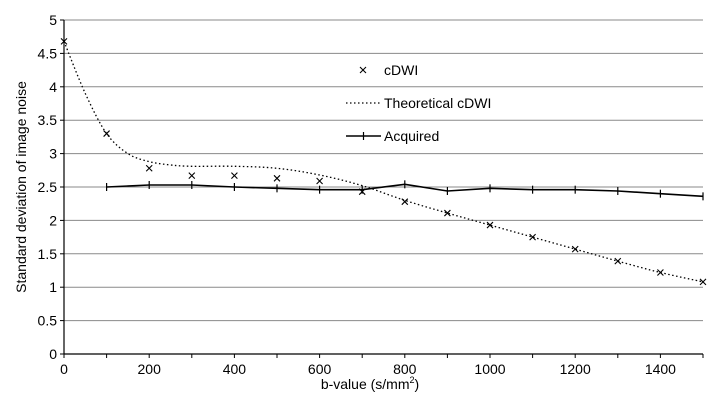  What do you see at coordinates (412, 380) in the screenshot?
I see `x-axis-title-sup: 2` at bounding box center [412, 380].